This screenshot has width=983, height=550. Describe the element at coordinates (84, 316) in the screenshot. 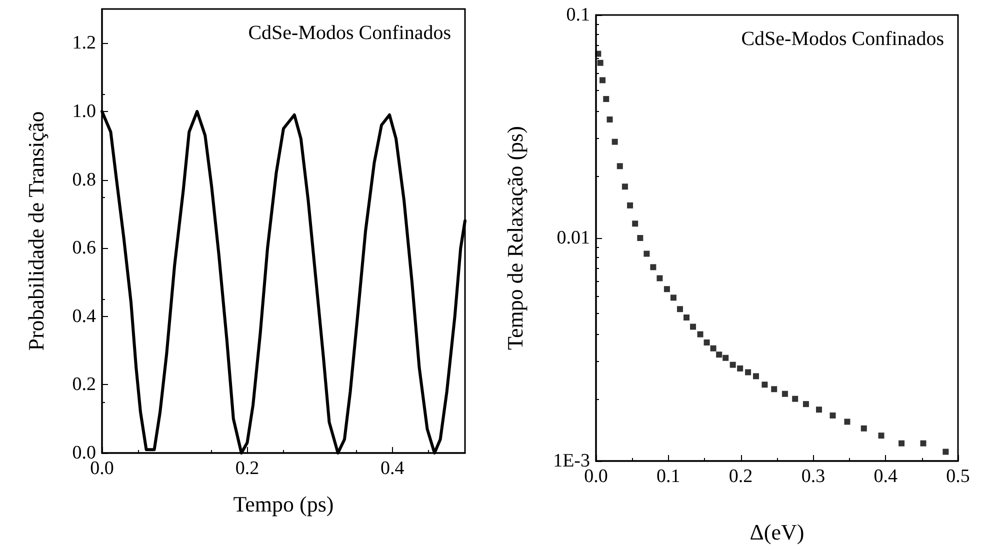

I see `y-tick-label: 0.4` at that location.